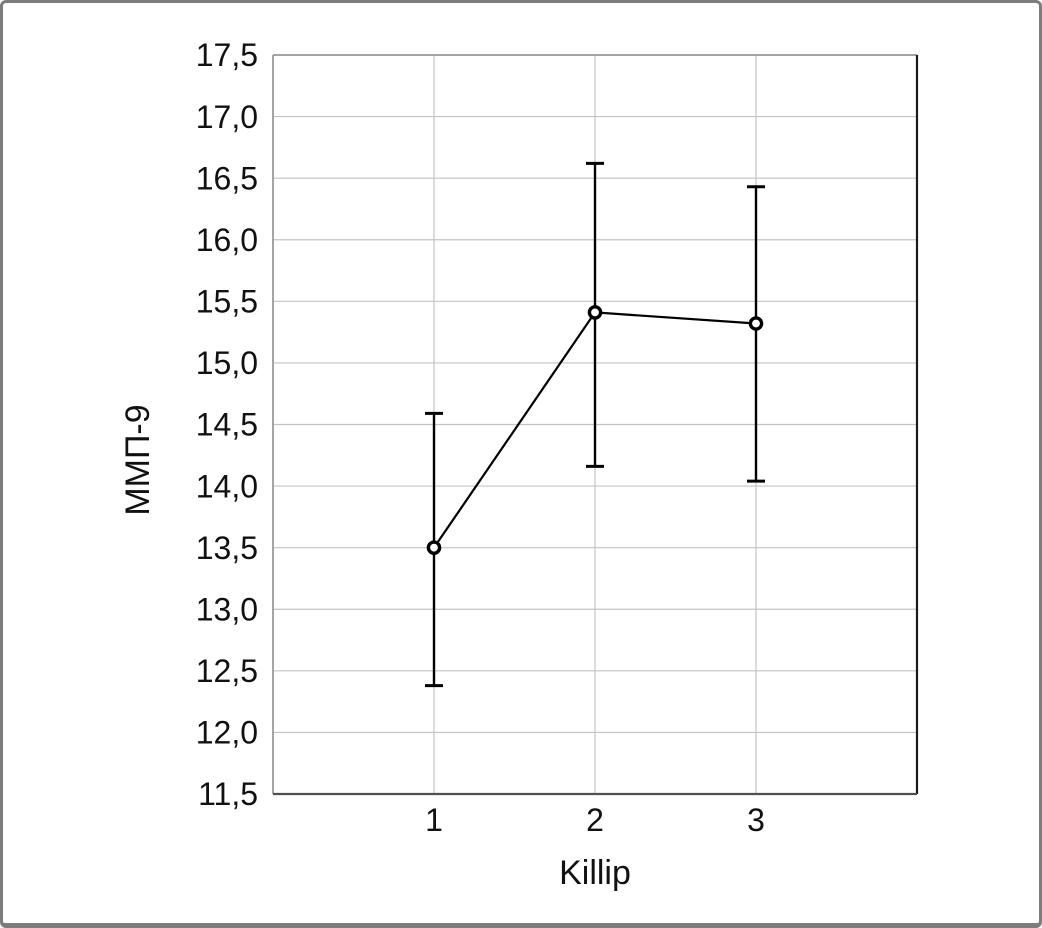 The width and height of the screenshot is (1042, 928). What do you see at coordinates (227, 609) in the screenshot?
I see `y-tick-label: 13,0` at bounding box center [227, 609].